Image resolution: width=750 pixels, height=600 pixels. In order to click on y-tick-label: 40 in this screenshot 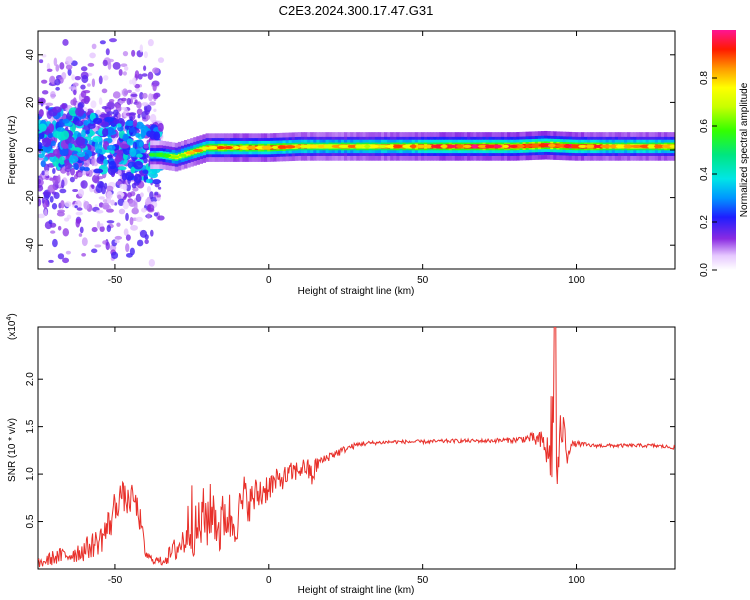, I will do `click(30, 55)`.